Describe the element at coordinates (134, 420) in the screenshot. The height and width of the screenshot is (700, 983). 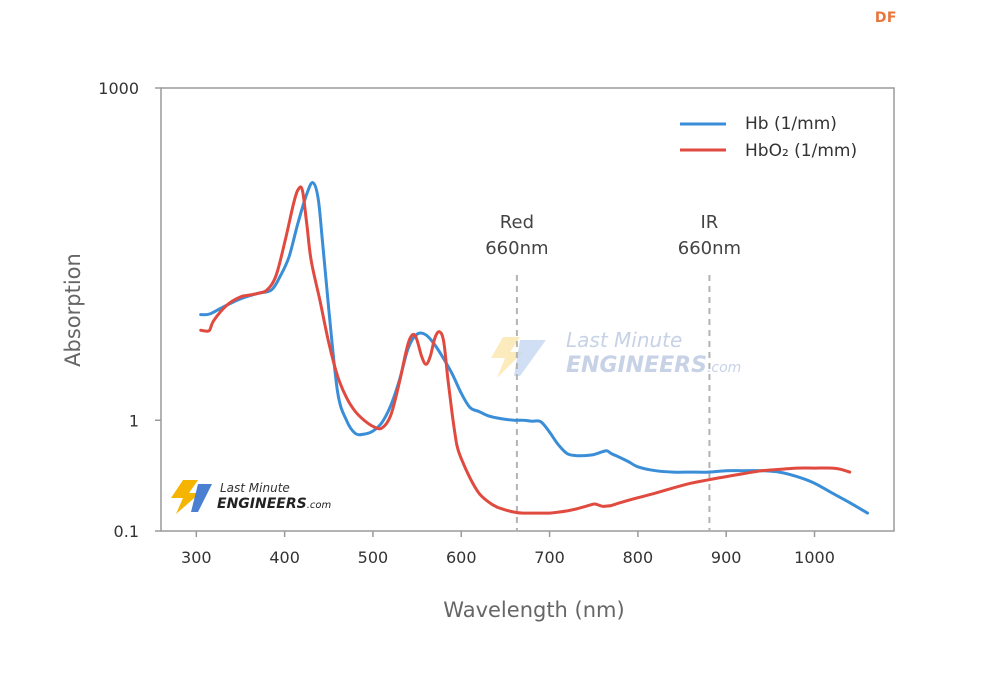
I see `y-tick-label: 1` at that location.